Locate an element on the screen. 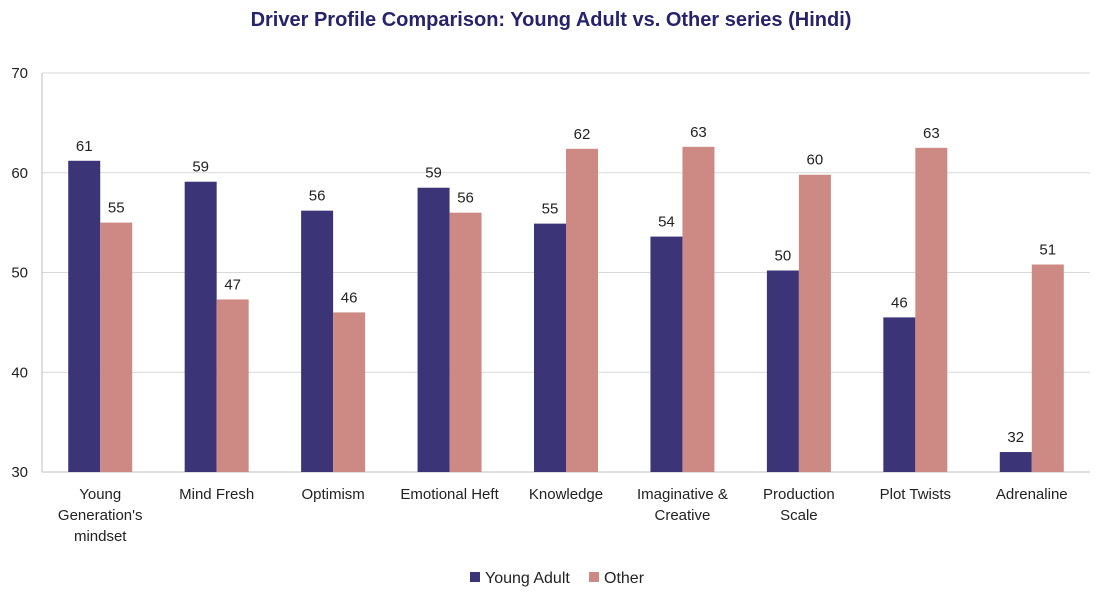  y-tick-label: 30 is located at coordinates (19, 472).